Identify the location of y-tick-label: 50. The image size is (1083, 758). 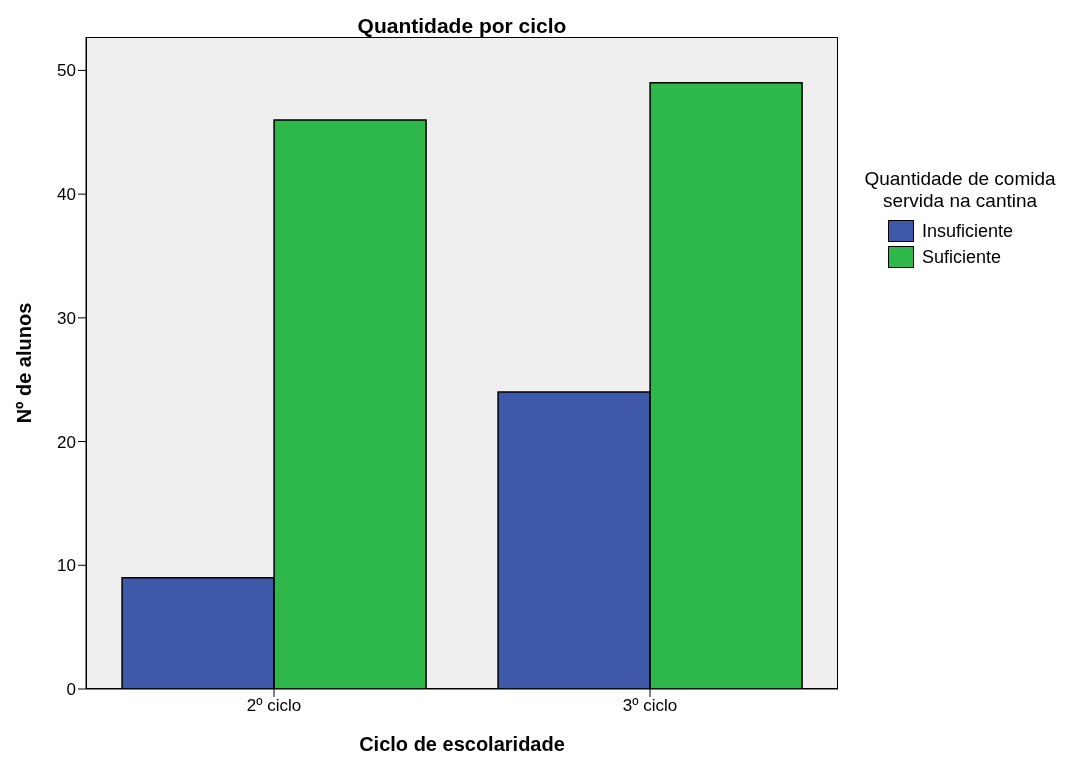
(66, 71).